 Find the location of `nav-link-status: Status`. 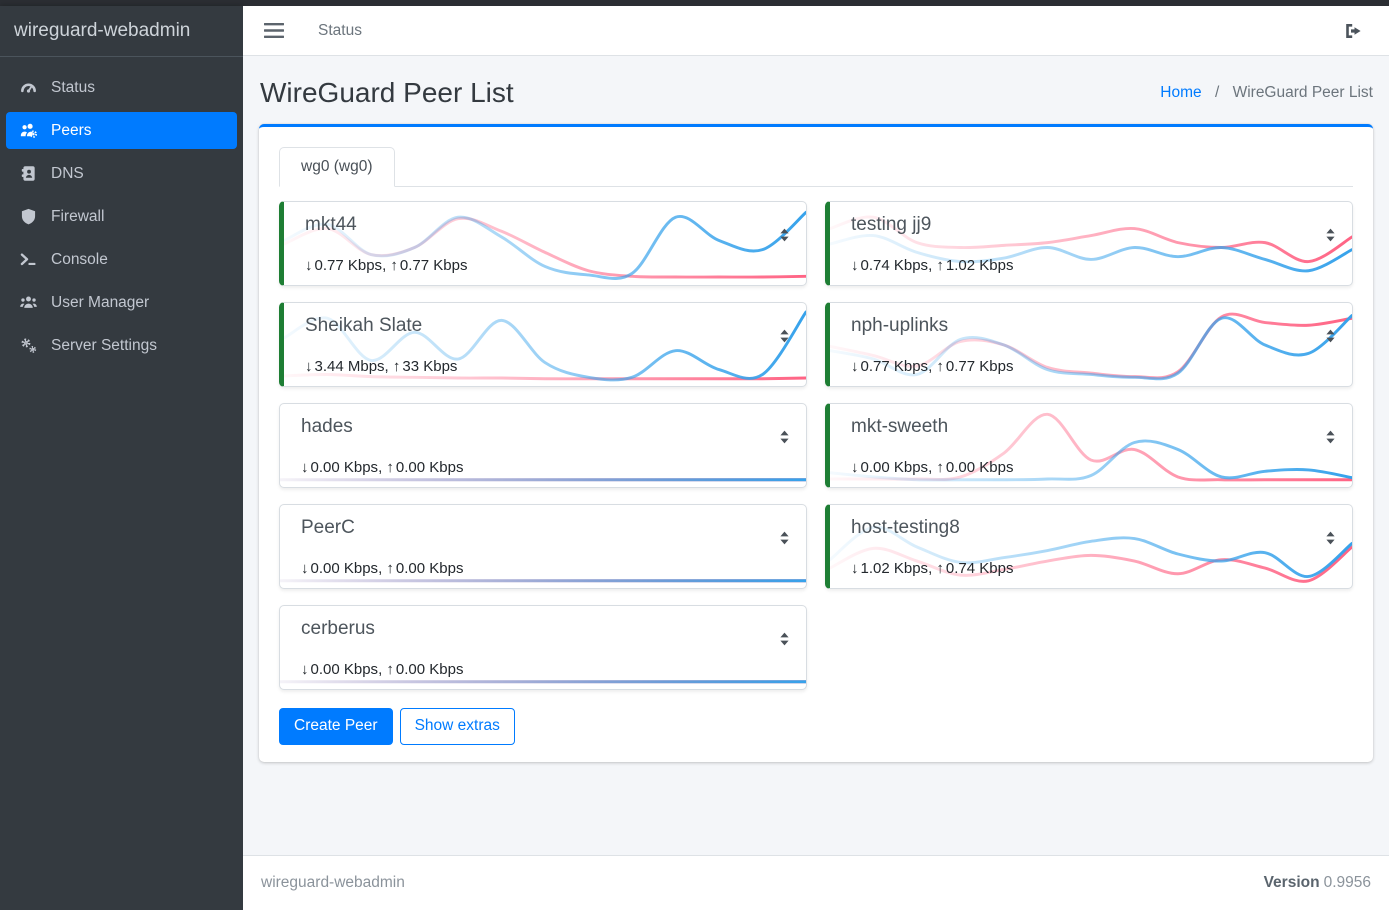

nav-link-status: Status is located at coordinates (340, 30).